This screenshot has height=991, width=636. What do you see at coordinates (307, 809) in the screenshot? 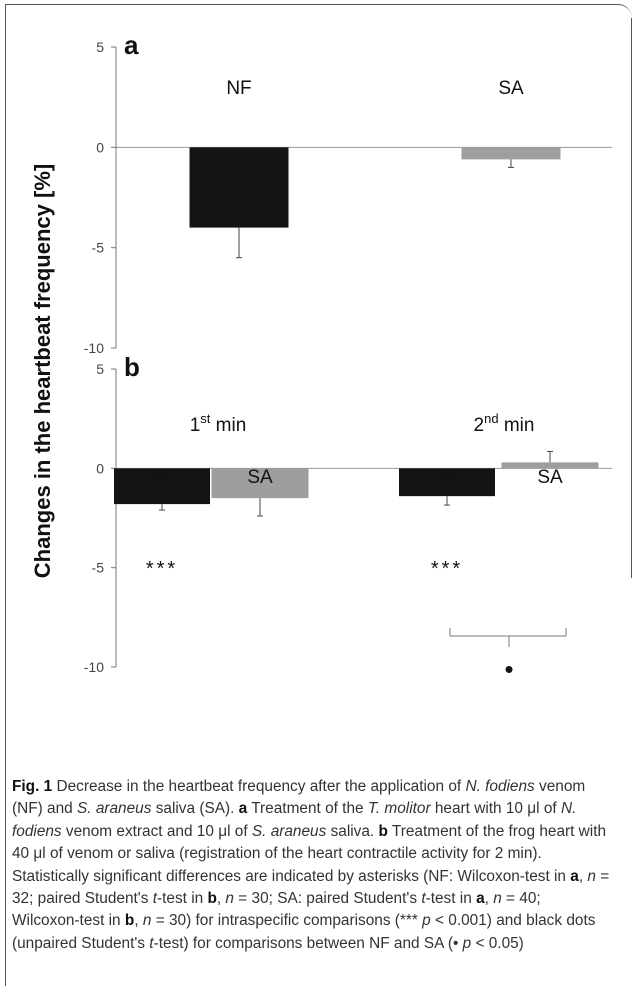
I see `caption-text: Treatment of the` at bounding box center [307, 809].